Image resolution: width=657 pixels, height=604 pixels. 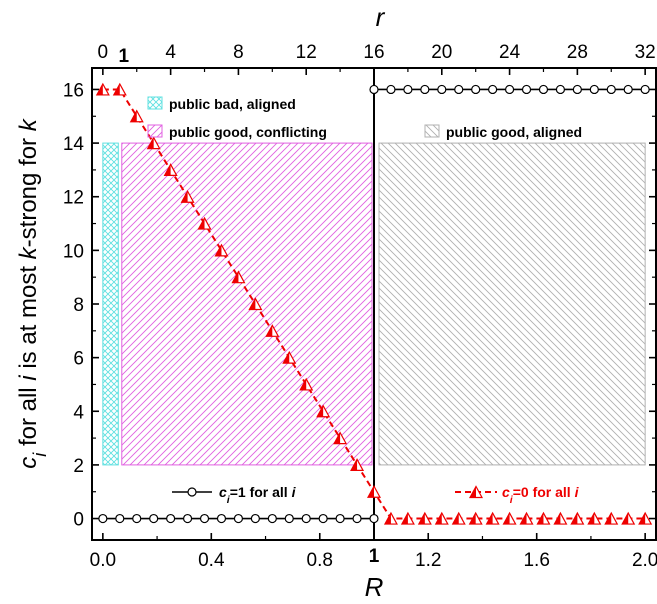 I want to click on y-tick-label: 10, so click(x=73, y=251).